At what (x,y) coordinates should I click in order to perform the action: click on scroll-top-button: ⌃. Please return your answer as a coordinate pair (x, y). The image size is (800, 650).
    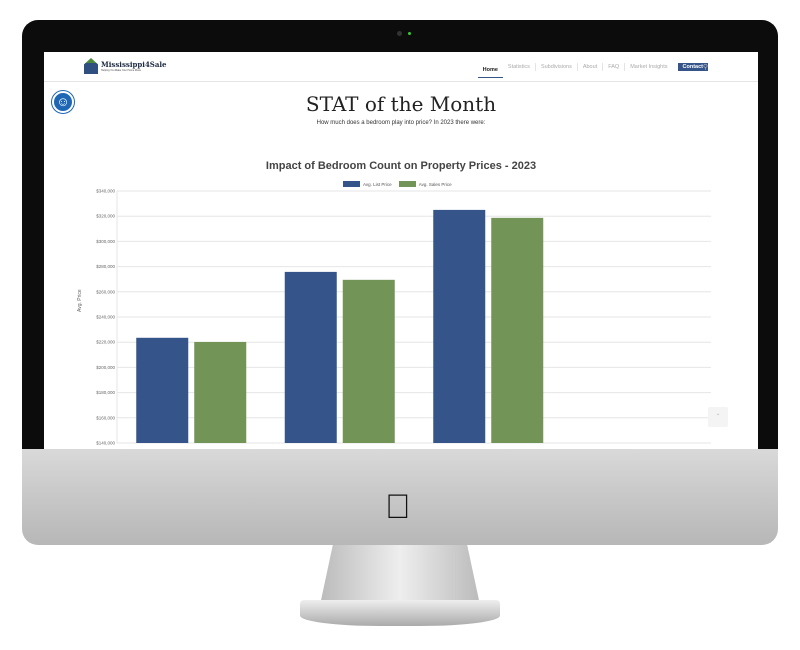
    Looking at the image, I should click on (718, 417).